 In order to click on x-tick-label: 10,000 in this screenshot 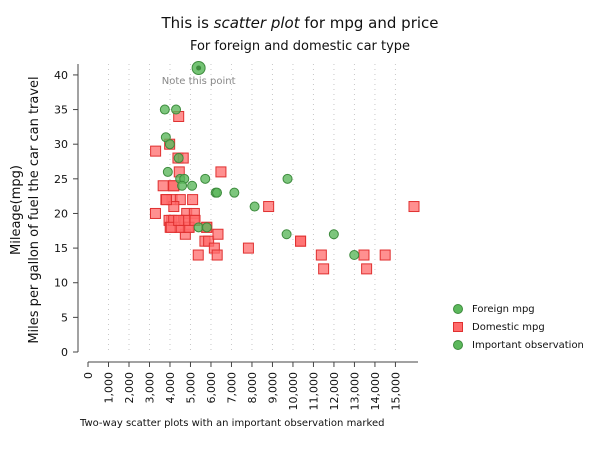, I will do `click(293, 391)`.